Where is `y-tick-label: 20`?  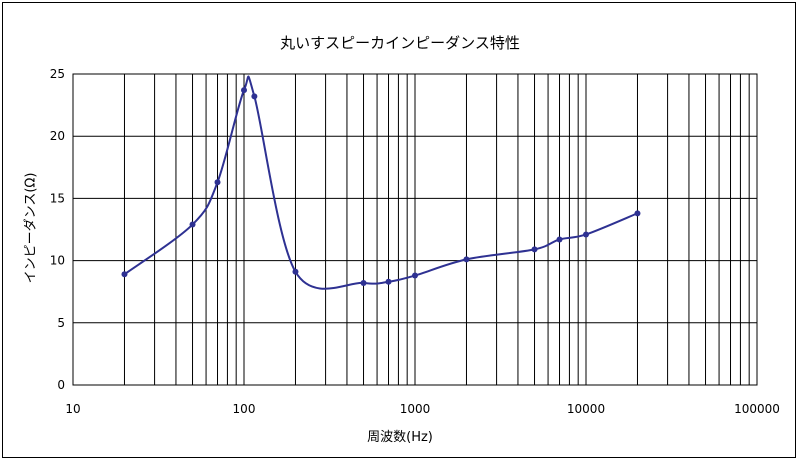 y-tick-label: 20 is located at coordinates (57, 136).